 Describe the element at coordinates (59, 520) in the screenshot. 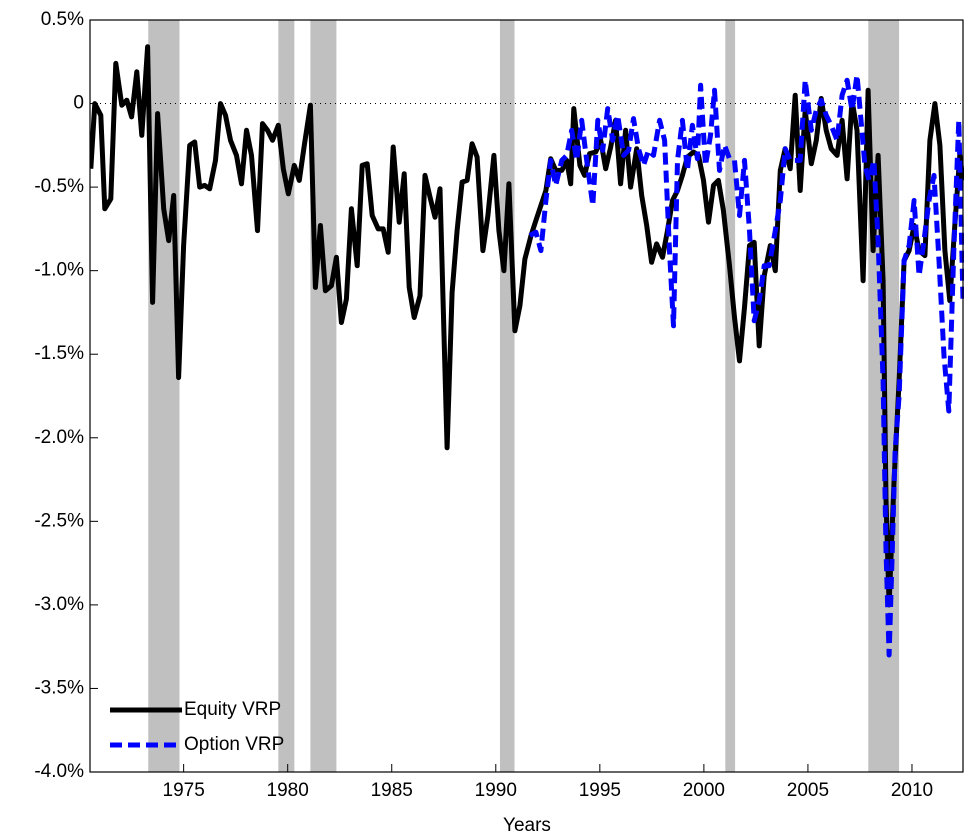

I see `y-tick-label: -2.5%` at that location.